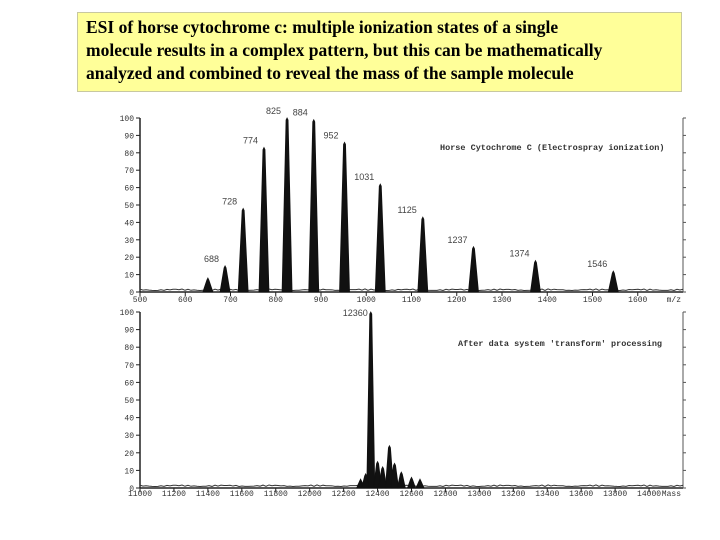 Image resolution: width=720 pixels, height=540 pixels. Describe the element at coordinates (330, 135) in the screenshot. I see `peak-label: 952` at that location.